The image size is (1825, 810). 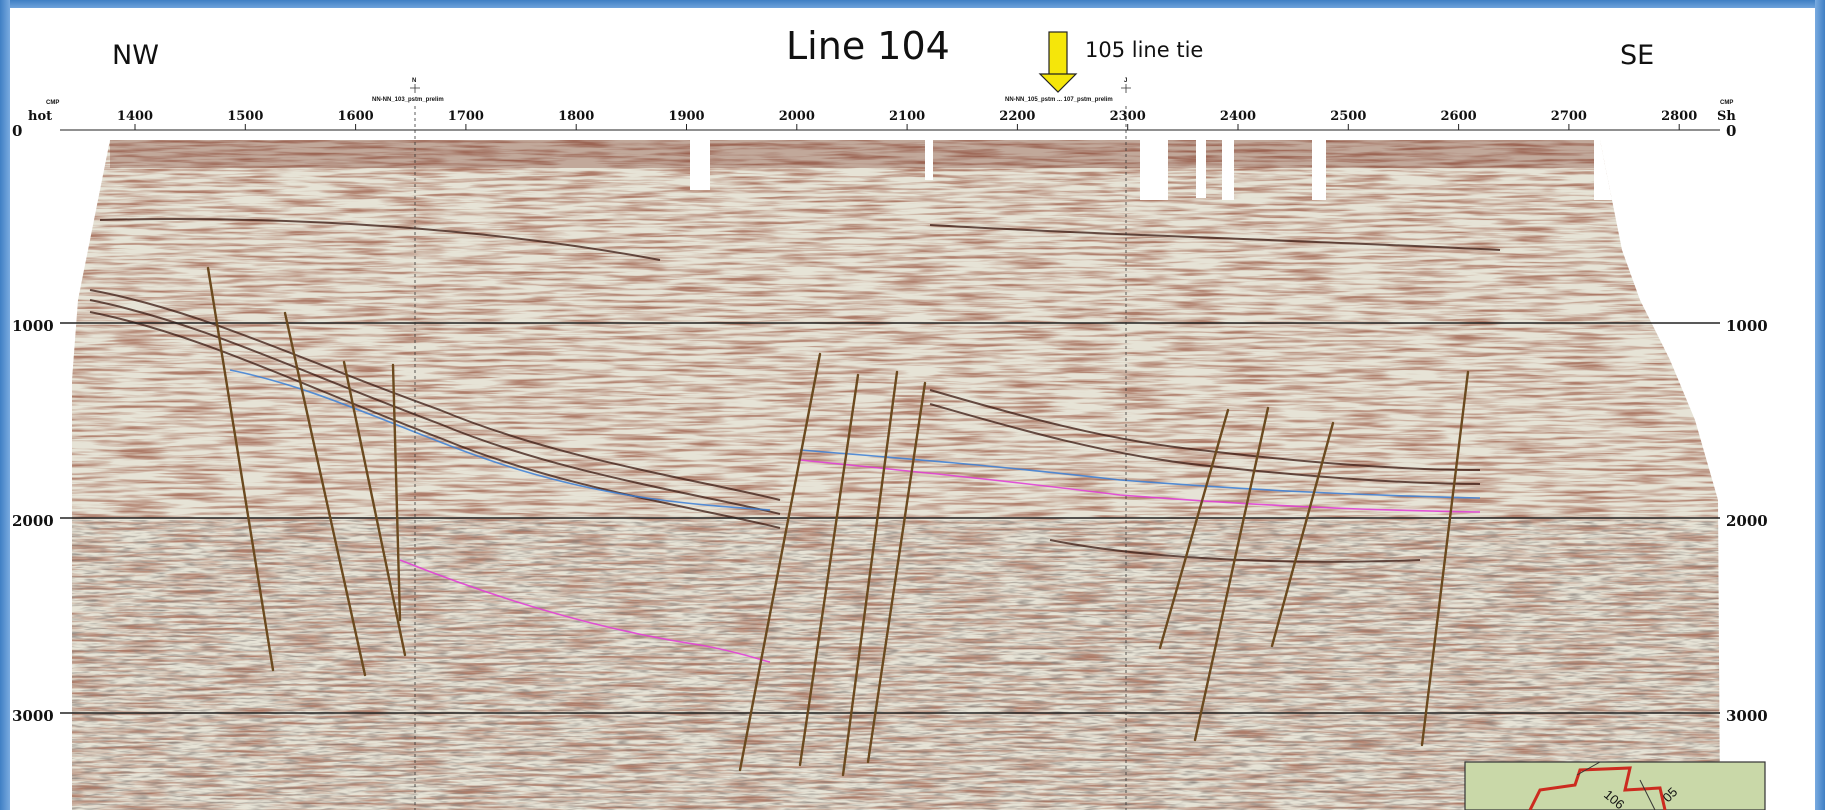 I want to click on tie-marker-j: J, so click(x=1125, y=81).